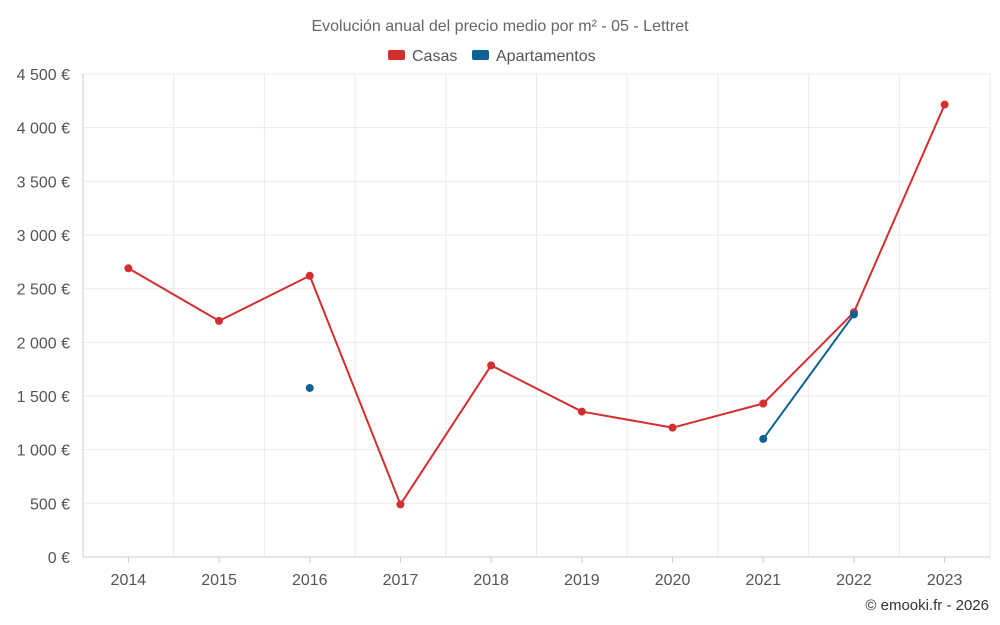 This screenshot has height=625, width=1000. I want to click on x-tick-label: 2022, so click(854, 580).